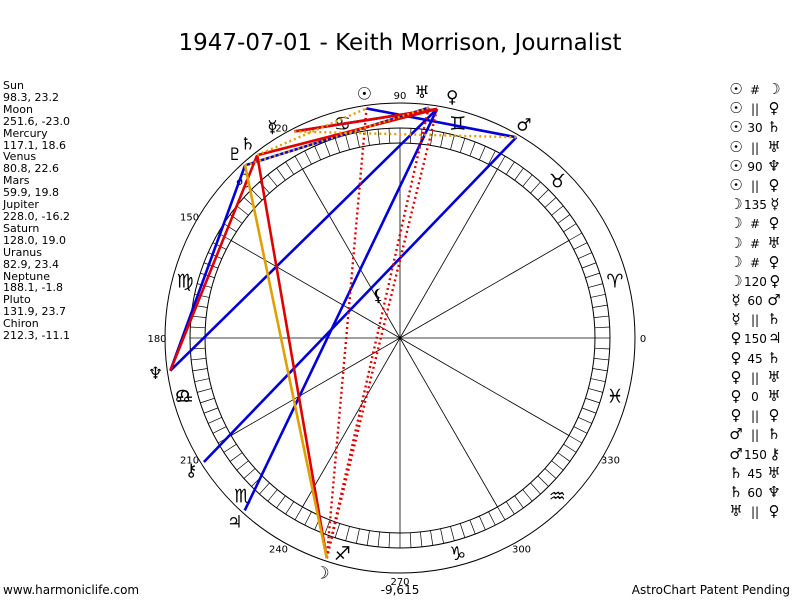 Image resolution: width=800 pixels, height=600 pixels. What do you see at coordinates (31, 264) in the screenshot?
I see `planet-value-uranus: 82.9, 23.4` at bounding box center [31, 264].